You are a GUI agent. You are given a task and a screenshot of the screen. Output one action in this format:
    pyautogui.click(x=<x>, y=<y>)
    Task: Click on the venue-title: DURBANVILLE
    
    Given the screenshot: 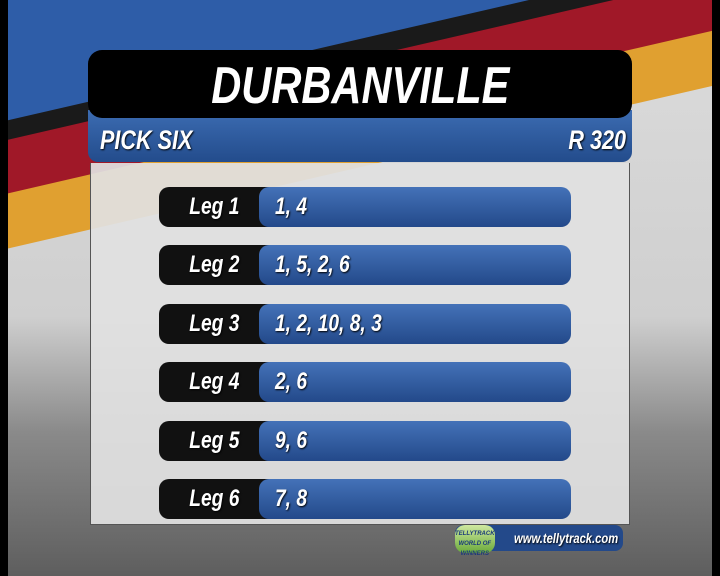 What is the action you would take?
    pyautogui.click(x=360, y=86)
    